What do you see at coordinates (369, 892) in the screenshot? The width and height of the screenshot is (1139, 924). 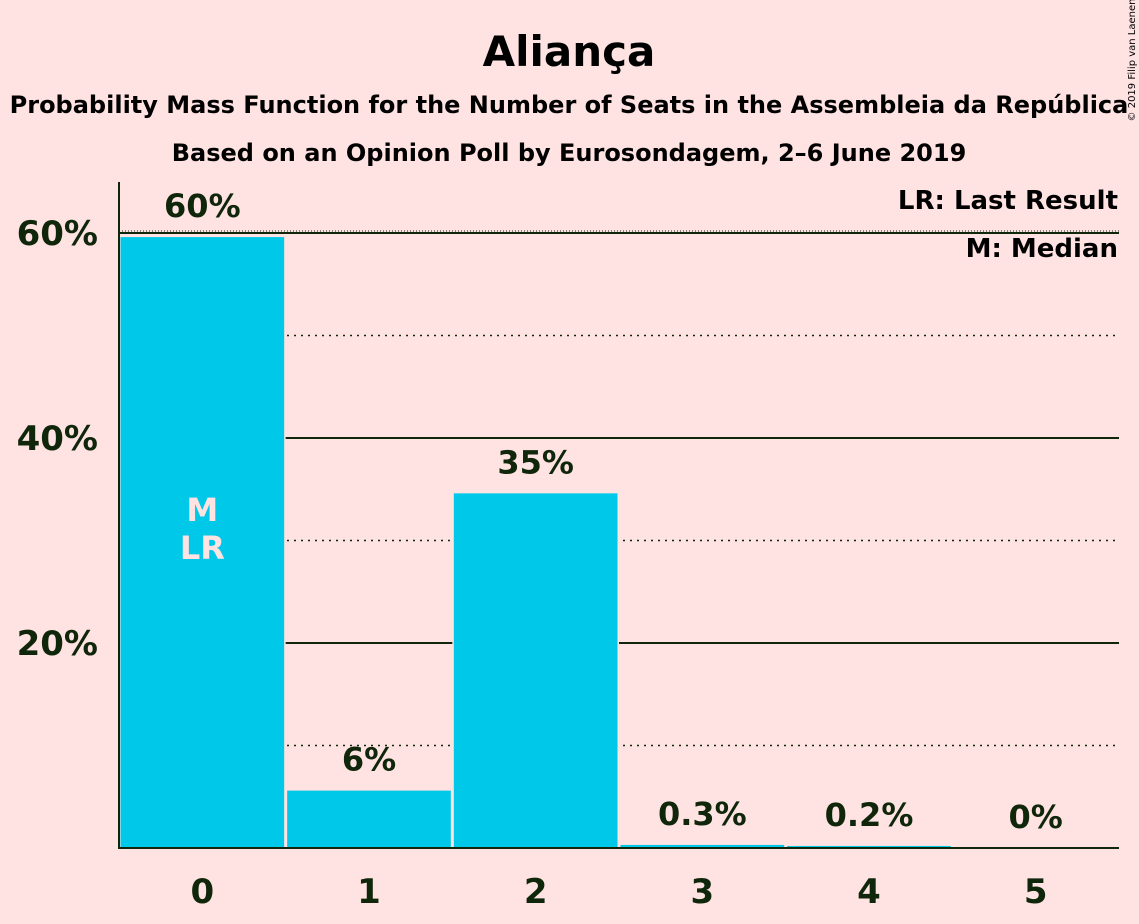 I see `x-tick-label: 1` at bounding box center [369, 892].